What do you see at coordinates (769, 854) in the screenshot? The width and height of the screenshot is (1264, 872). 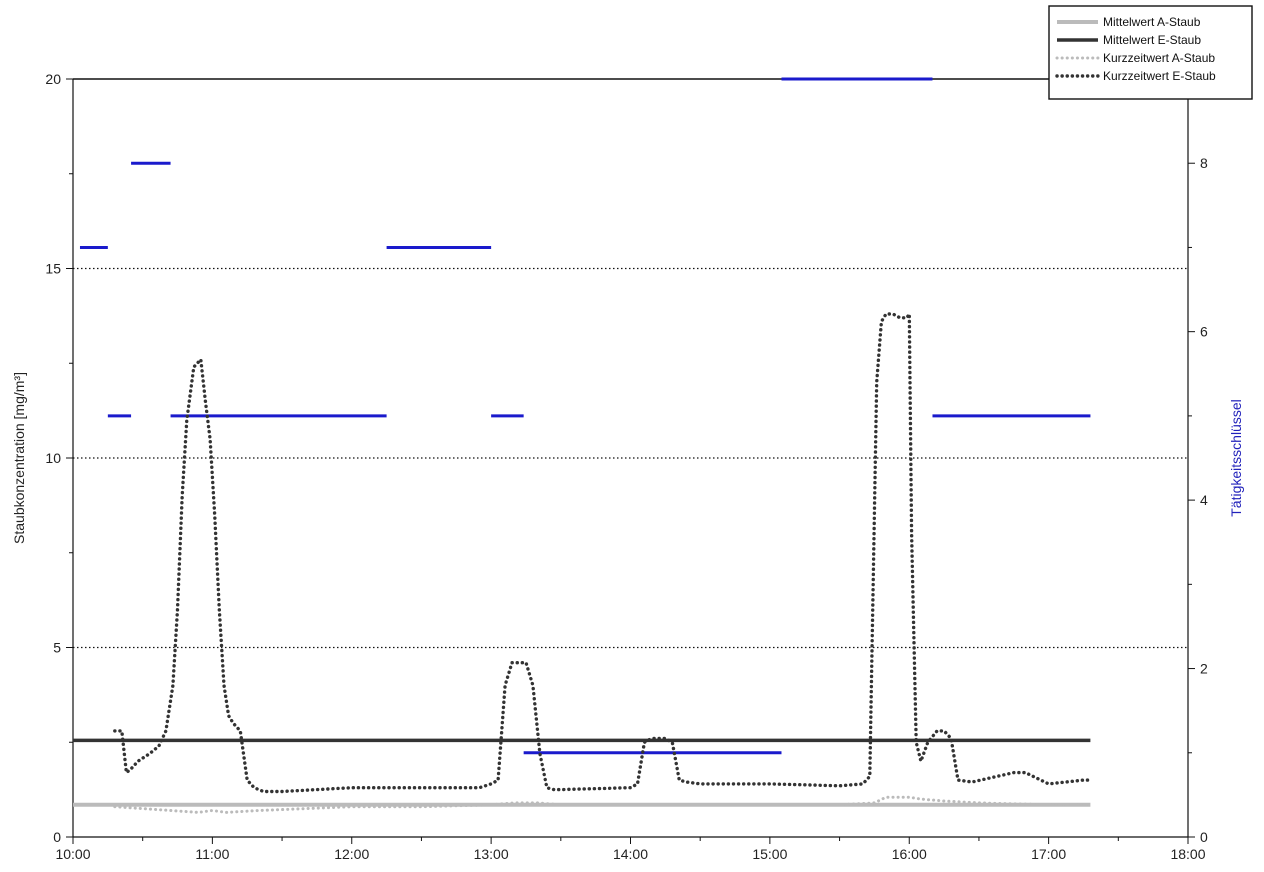 I see `x-tick-label: 15:00` at bounding box center [769, 854].